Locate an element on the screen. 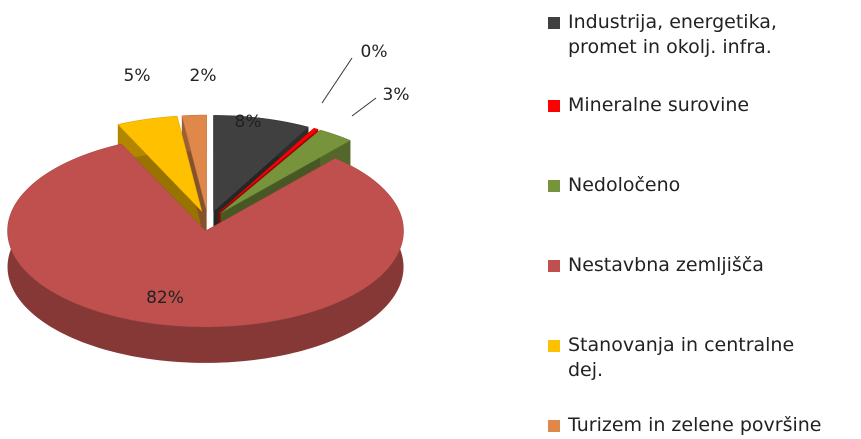 The width and height of the screenshot is (861, 439). legend-item: Nestavbna zemljišča is located at coordinates (680, 265).